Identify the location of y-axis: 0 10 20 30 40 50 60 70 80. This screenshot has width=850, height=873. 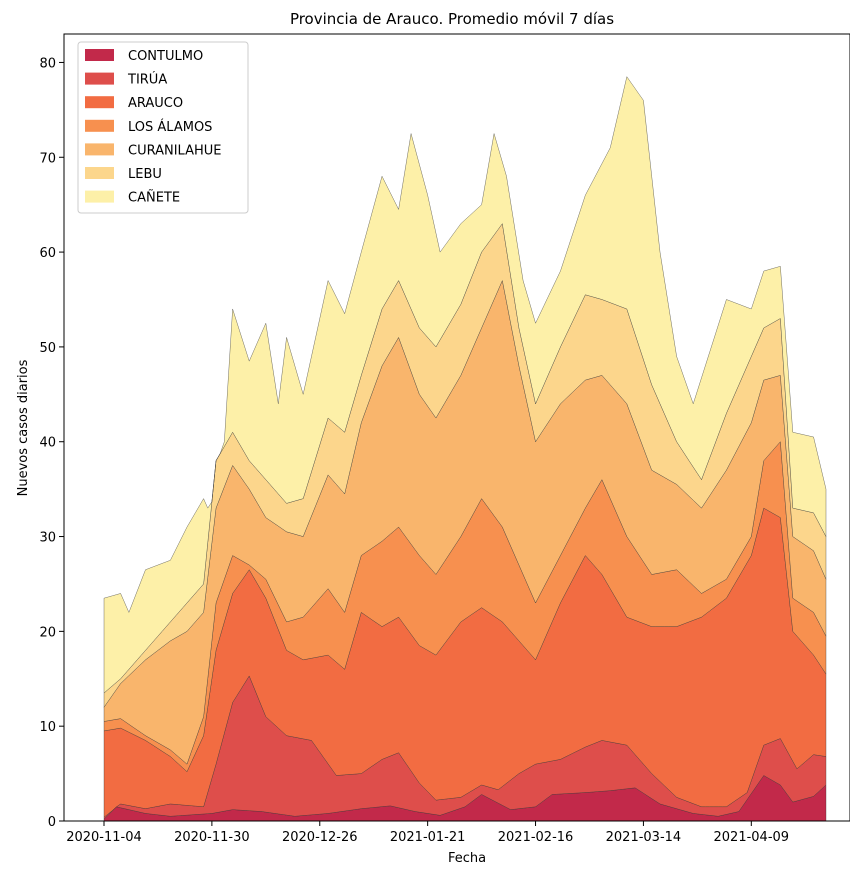
(51, 443).